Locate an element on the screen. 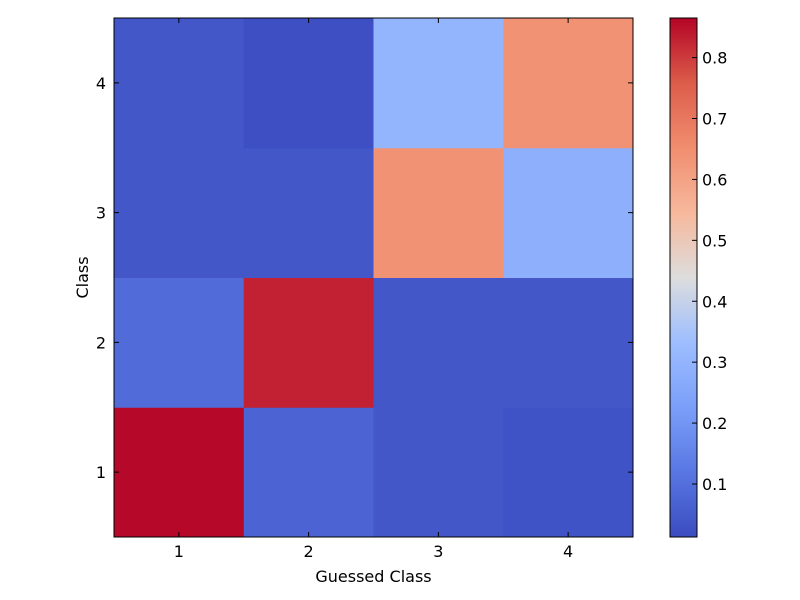 The width and height of the screenshot is (800, 600). y-tick-label: 3 is located at coordinates (101, 213).